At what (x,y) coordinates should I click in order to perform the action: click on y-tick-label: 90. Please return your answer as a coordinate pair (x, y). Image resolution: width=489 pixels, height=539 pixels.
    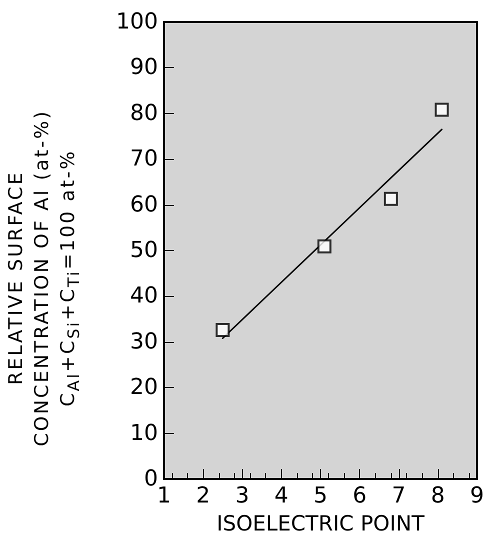
    Looking at the image, I should click on (144, 67).